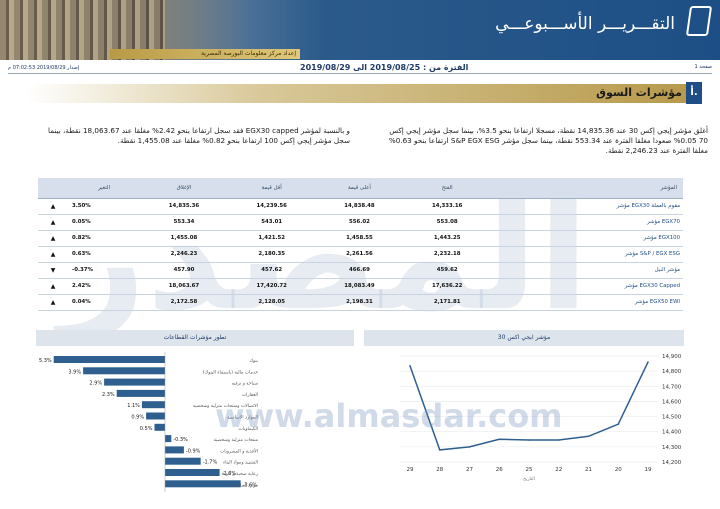 Image resolution: width=720 pixels, height=509 pixels. I want to click on cell-high: 18,083.49, so click(359, 286).